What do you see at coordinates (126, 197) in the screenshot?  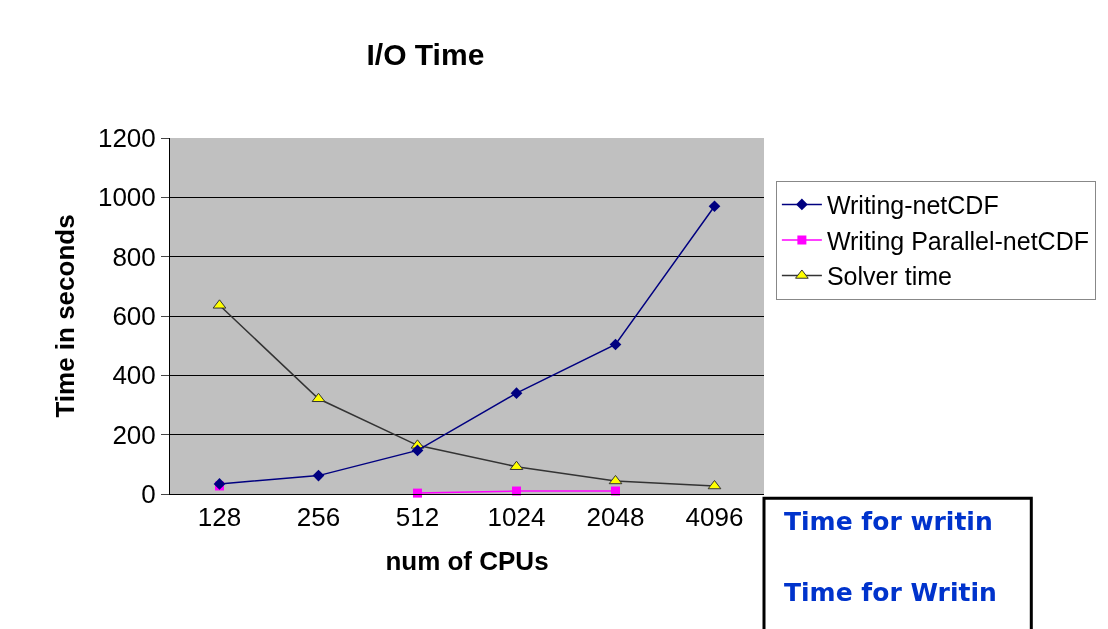 I see `y-tick-label: 1000` at bounding box center [126, 197].